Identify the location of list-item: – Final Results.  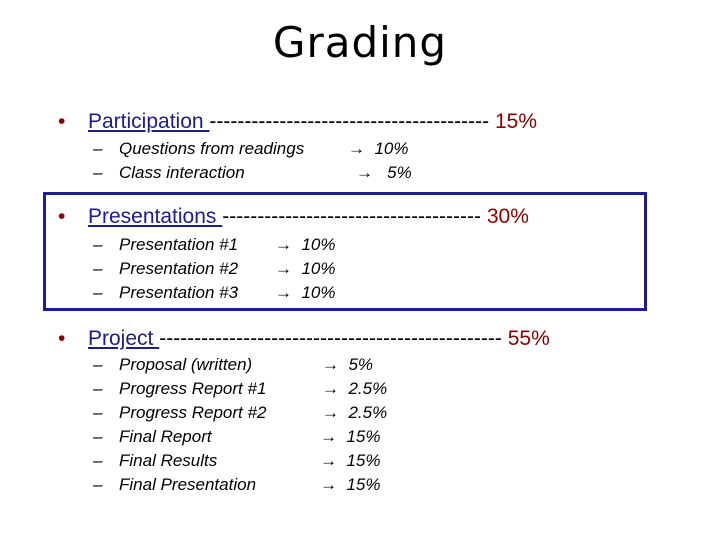
(155, 461).